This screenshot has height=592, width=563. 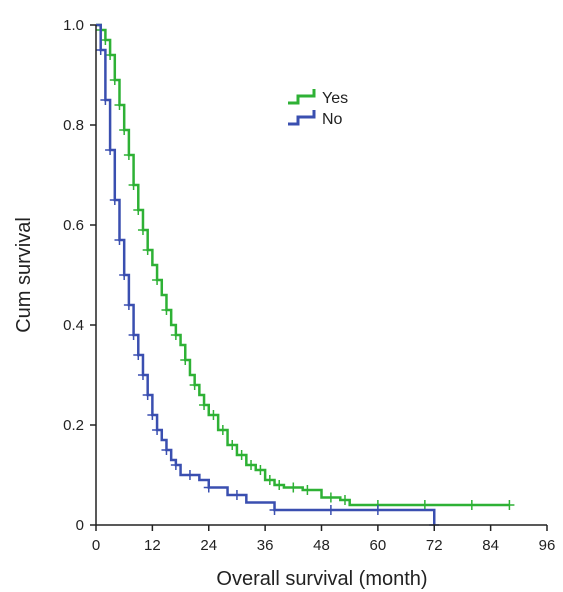 What do you see at coordinates (321, 579) in the screenshot?
I see `x-axis-title: Overall survival (month)` at bounding box center [321, 579].